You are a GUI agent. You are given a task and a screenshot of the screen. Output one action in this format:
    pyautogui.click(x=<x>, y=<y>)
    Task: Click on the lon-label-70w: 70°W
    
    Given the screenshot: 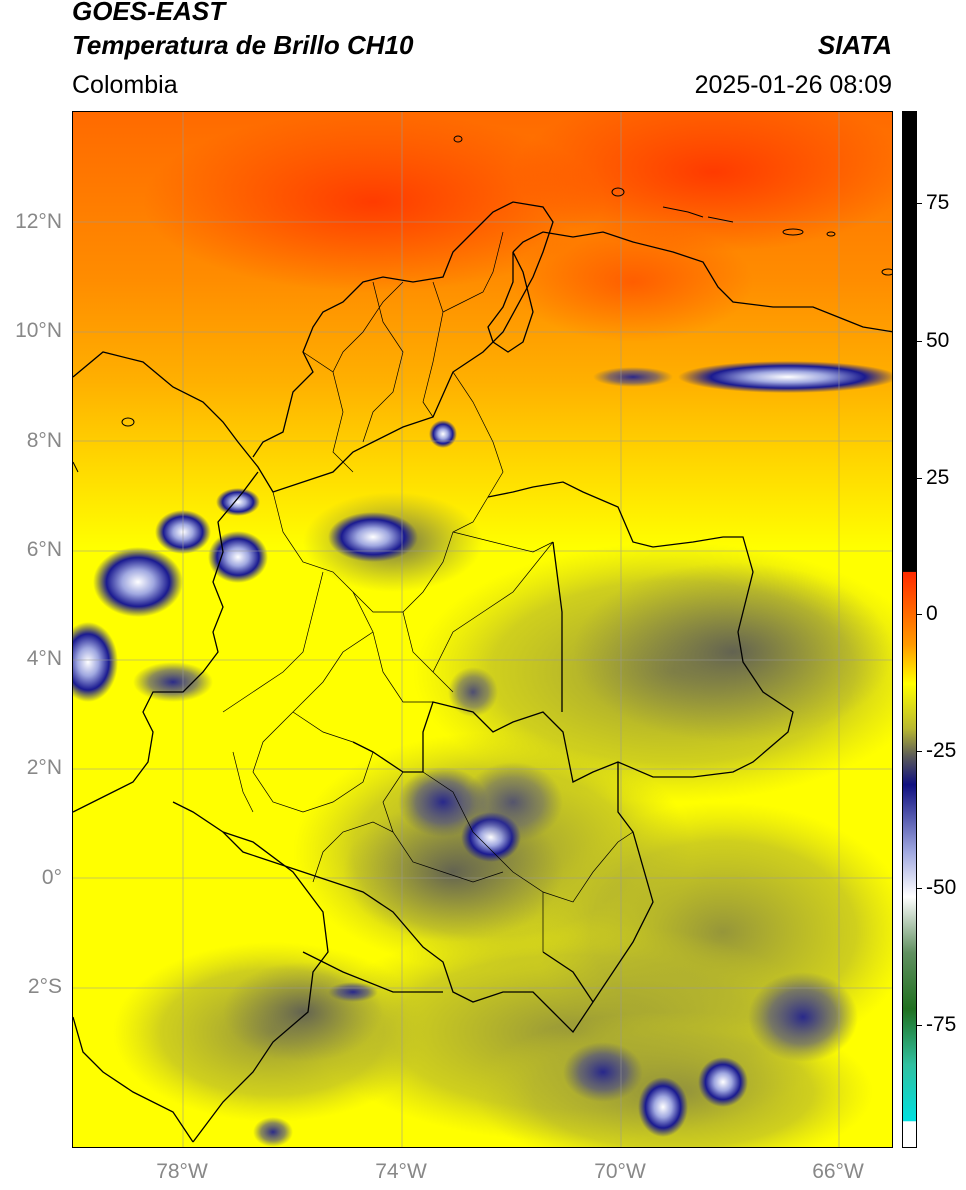 What is the action you would take?
    pyautogui.click(x=620, y=1171)
    